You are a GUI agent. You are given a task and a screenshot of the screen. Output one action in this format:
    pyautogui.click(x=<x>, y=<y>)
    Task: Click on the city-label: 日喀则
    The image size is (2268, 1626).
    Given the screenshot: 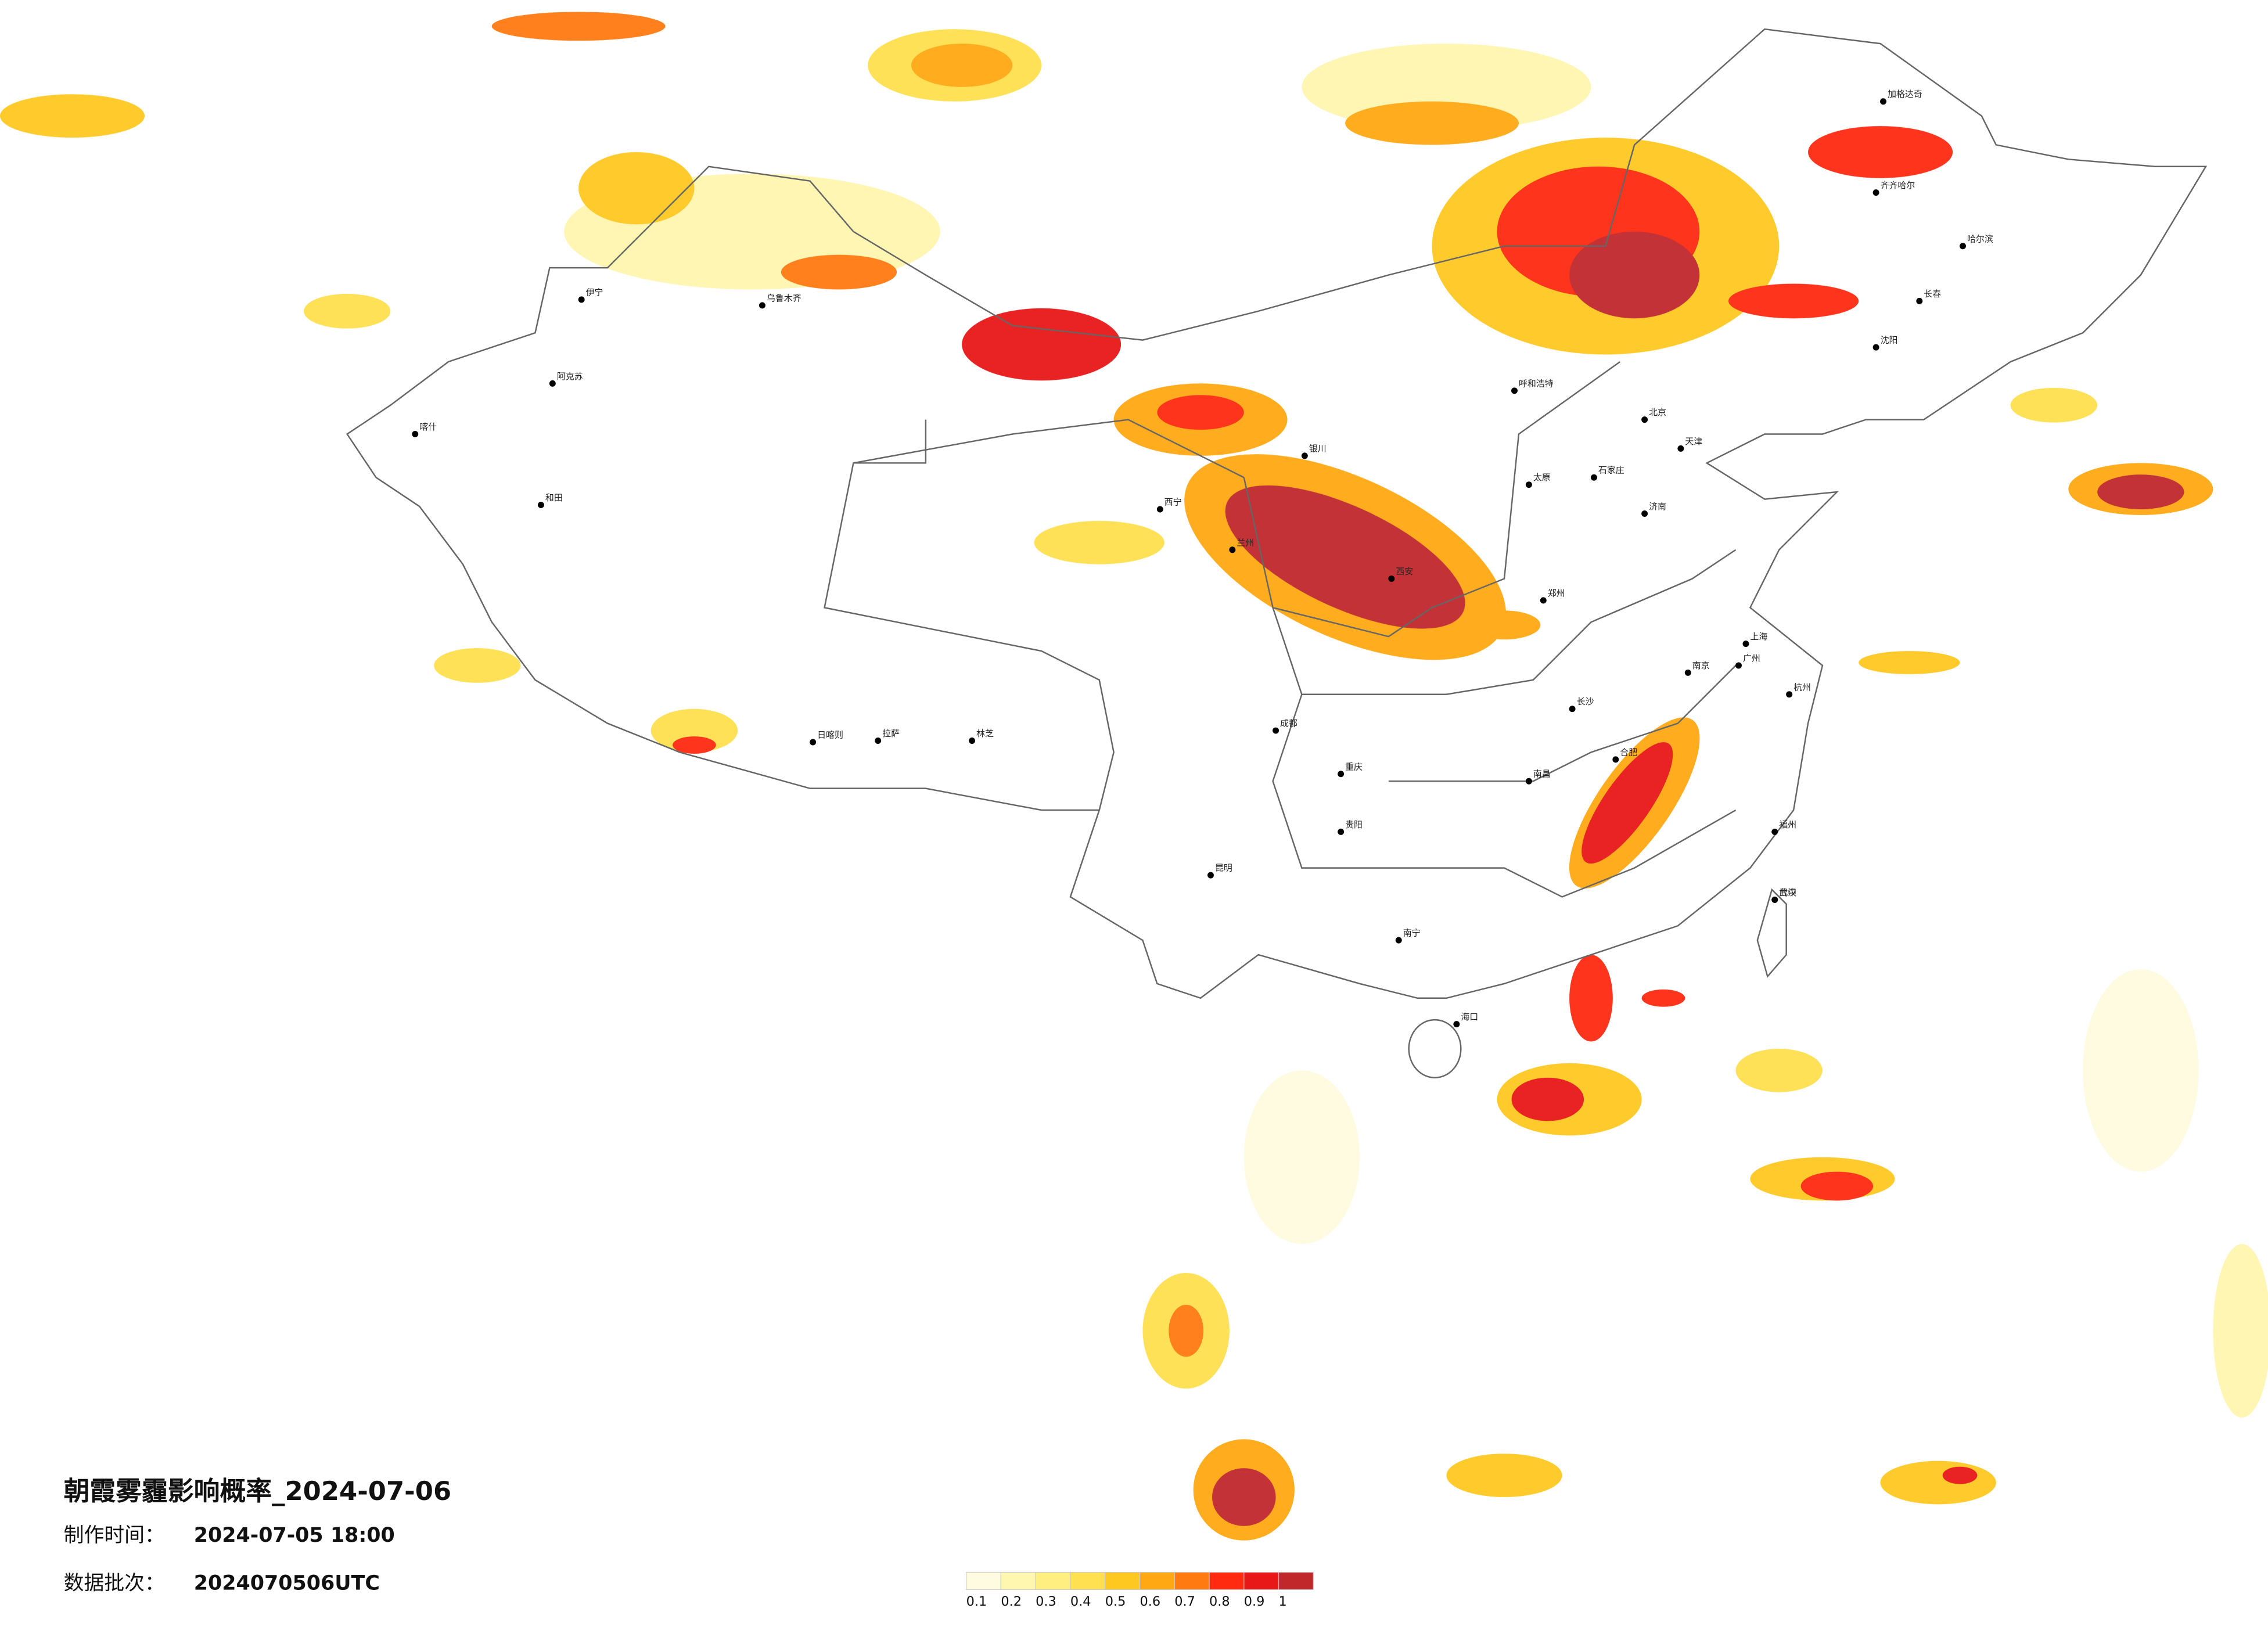 What is the action you would take?
    pyautogui.click(x=830, y=734)
    